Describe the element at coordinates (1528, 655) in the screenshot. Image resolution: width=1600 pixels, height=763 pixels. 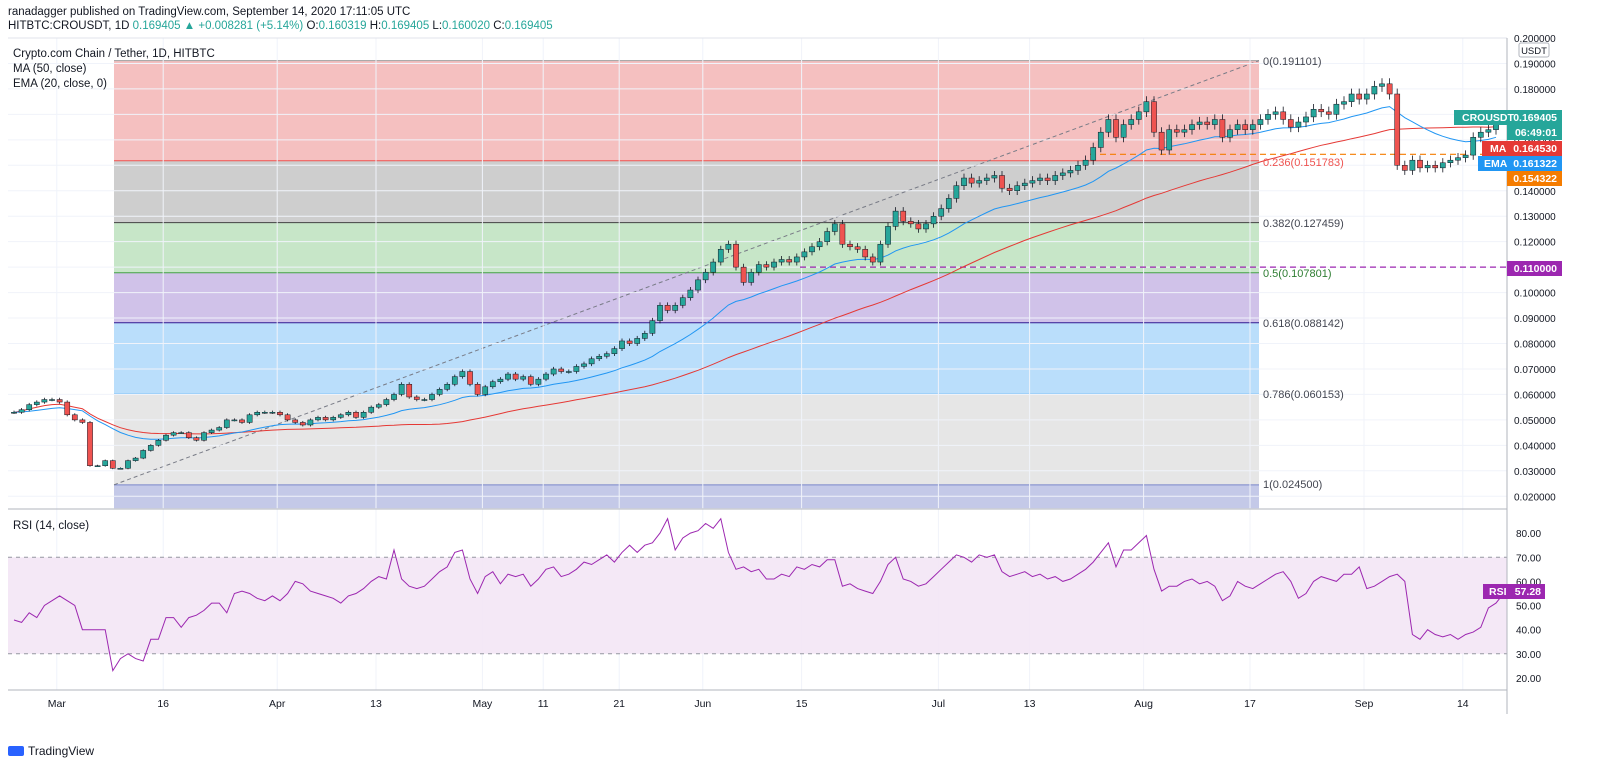
I see `rsi-tick-label: 30.00` at that location.